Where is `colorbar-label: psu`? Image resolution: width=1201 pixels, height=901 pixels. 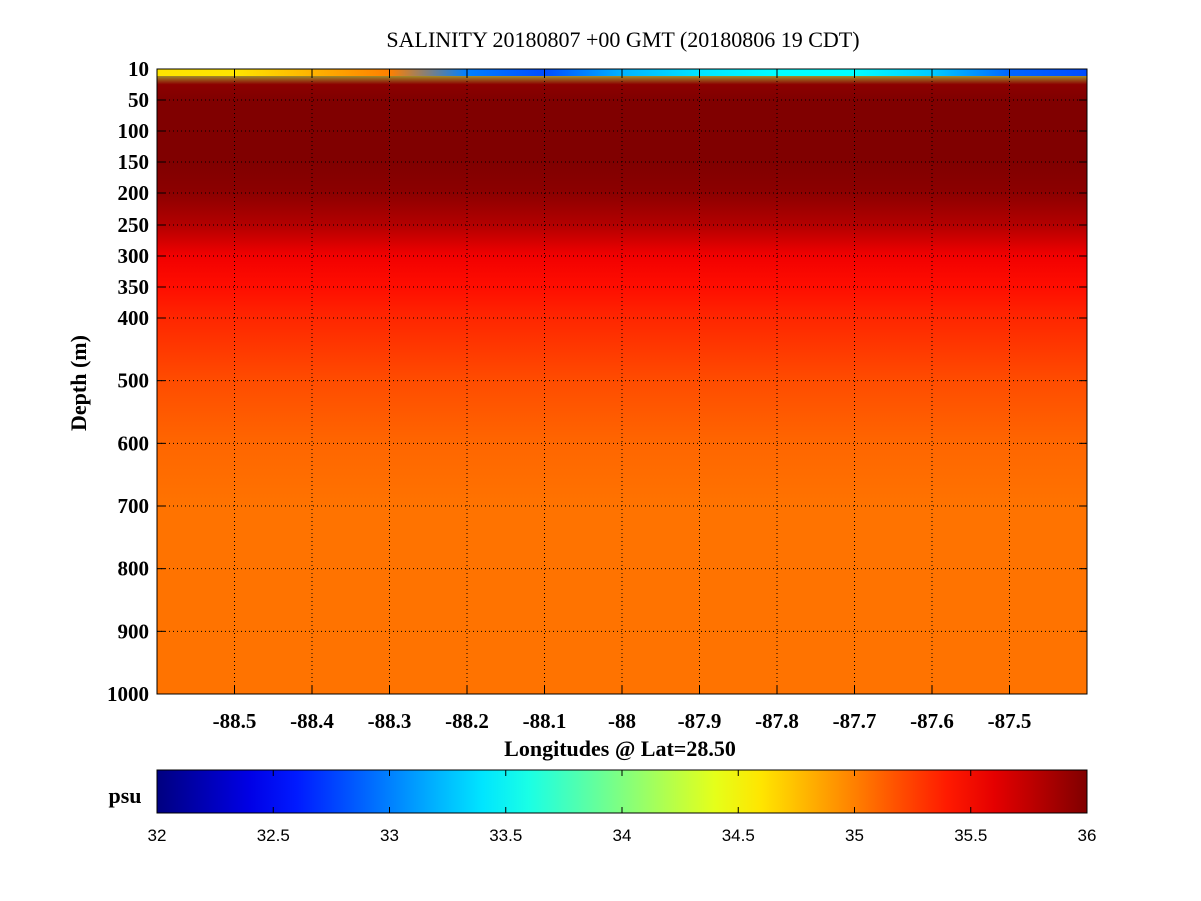
colorbar-label: psu is located at coordinates (124, 795).